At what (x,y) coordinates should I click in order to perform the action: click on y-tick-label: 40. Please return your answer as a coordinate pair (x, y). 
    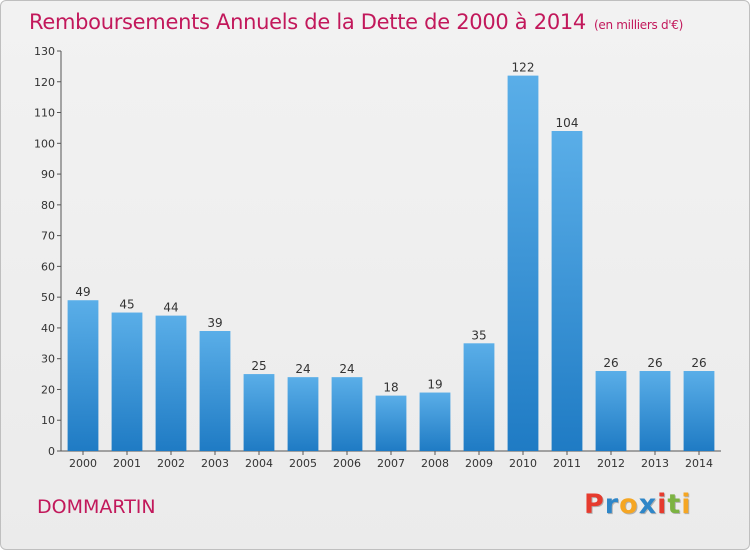
    Looking at the image, I should click on (48, 328).